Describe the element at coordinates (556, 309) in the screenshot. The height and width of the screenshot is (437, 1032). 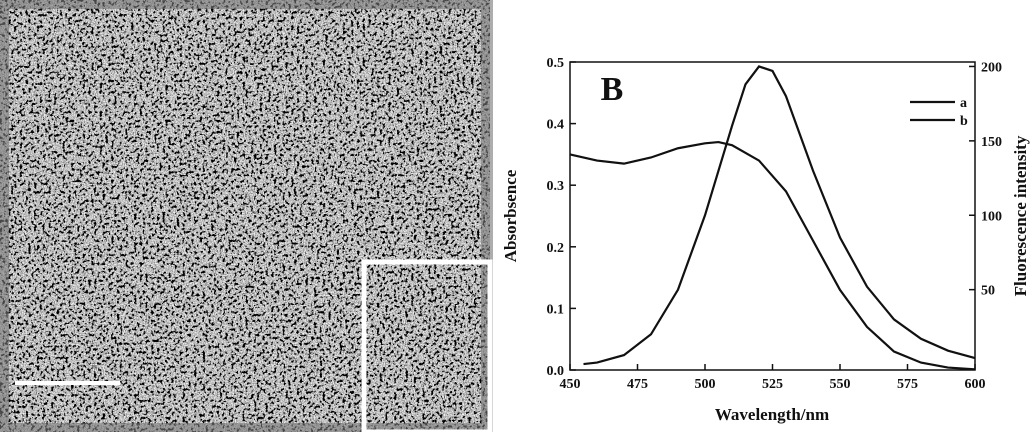
I see `y-tick-label: 0.1` at that location.